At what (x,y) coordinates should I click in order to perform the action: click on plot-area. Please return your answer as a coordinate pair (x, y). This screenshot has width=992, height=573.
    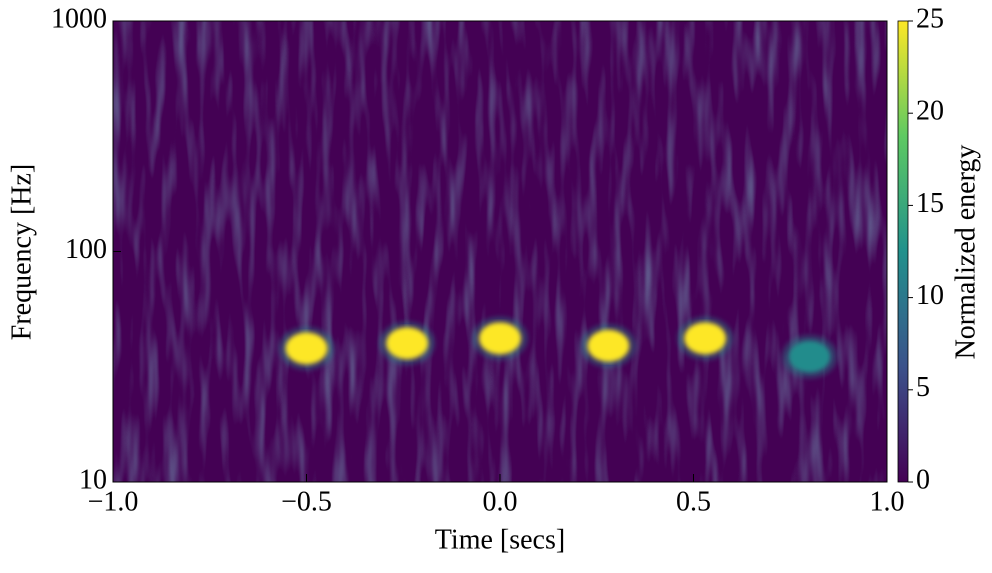
    Looking at the image, I should click on (558, 347).